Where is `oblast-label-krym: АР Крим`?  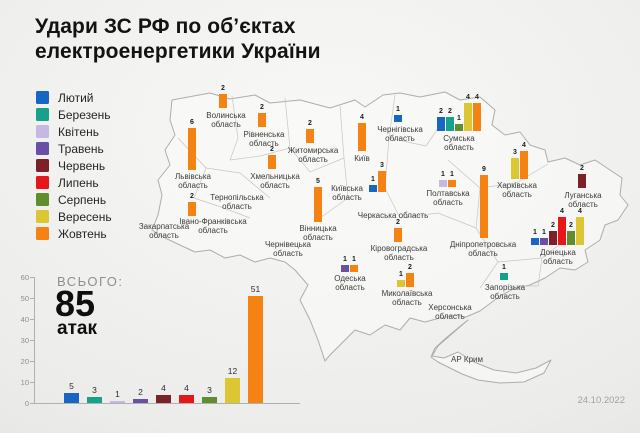
oblast-label-krym: АР Крим is located at coordinates (467, 359).